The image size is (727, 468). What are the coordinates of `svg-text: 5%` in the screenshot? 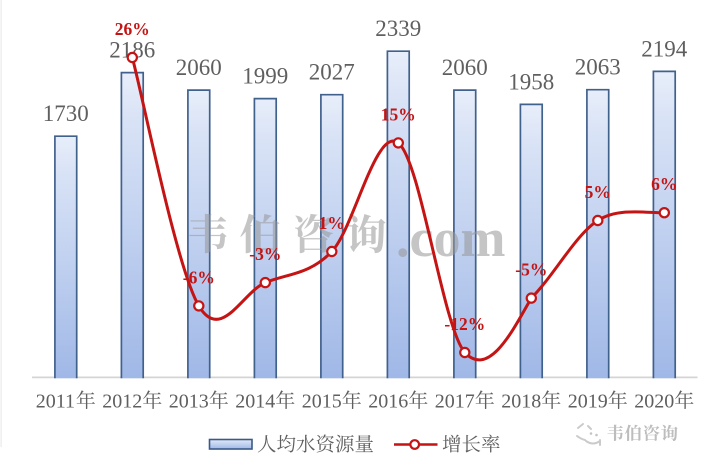 It's located at (598, 192).